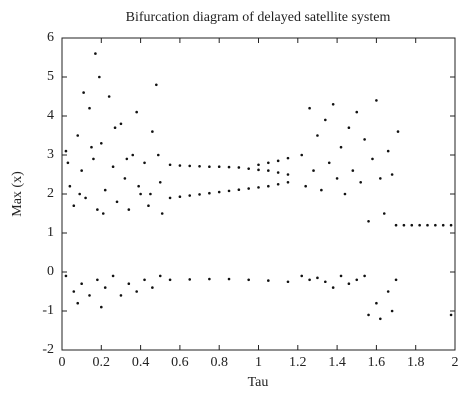 This screenshot has width=474, height=405. What do you see at coordinates (337, 362) in the screenshot?
I see `x-tick-label: 1.4` at bounding box center [337, 362].